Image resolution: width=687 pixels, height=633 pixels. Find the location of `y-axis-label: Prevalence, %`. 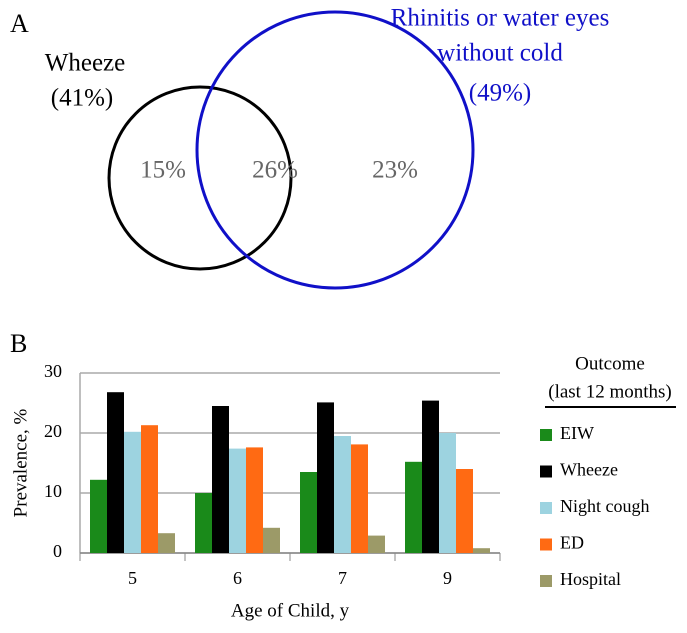

y-axis-label: Prevalence, % is located at coordinates (20, 462).